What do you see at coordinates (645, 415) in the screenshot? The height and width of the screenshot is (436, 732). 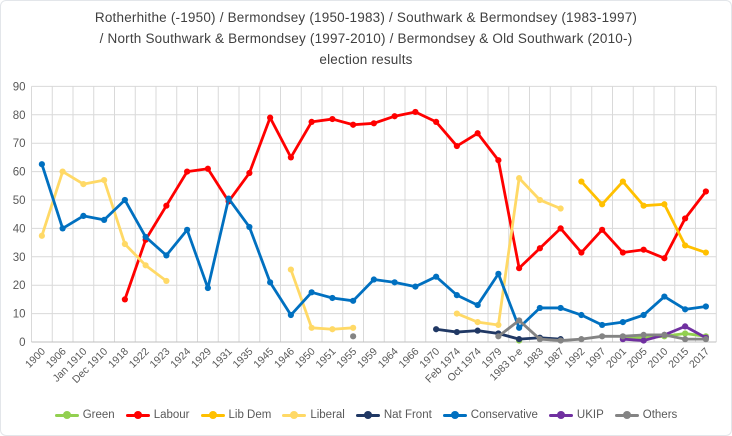 I see `legend-item-others: Others` at bounding box center [645, 415].